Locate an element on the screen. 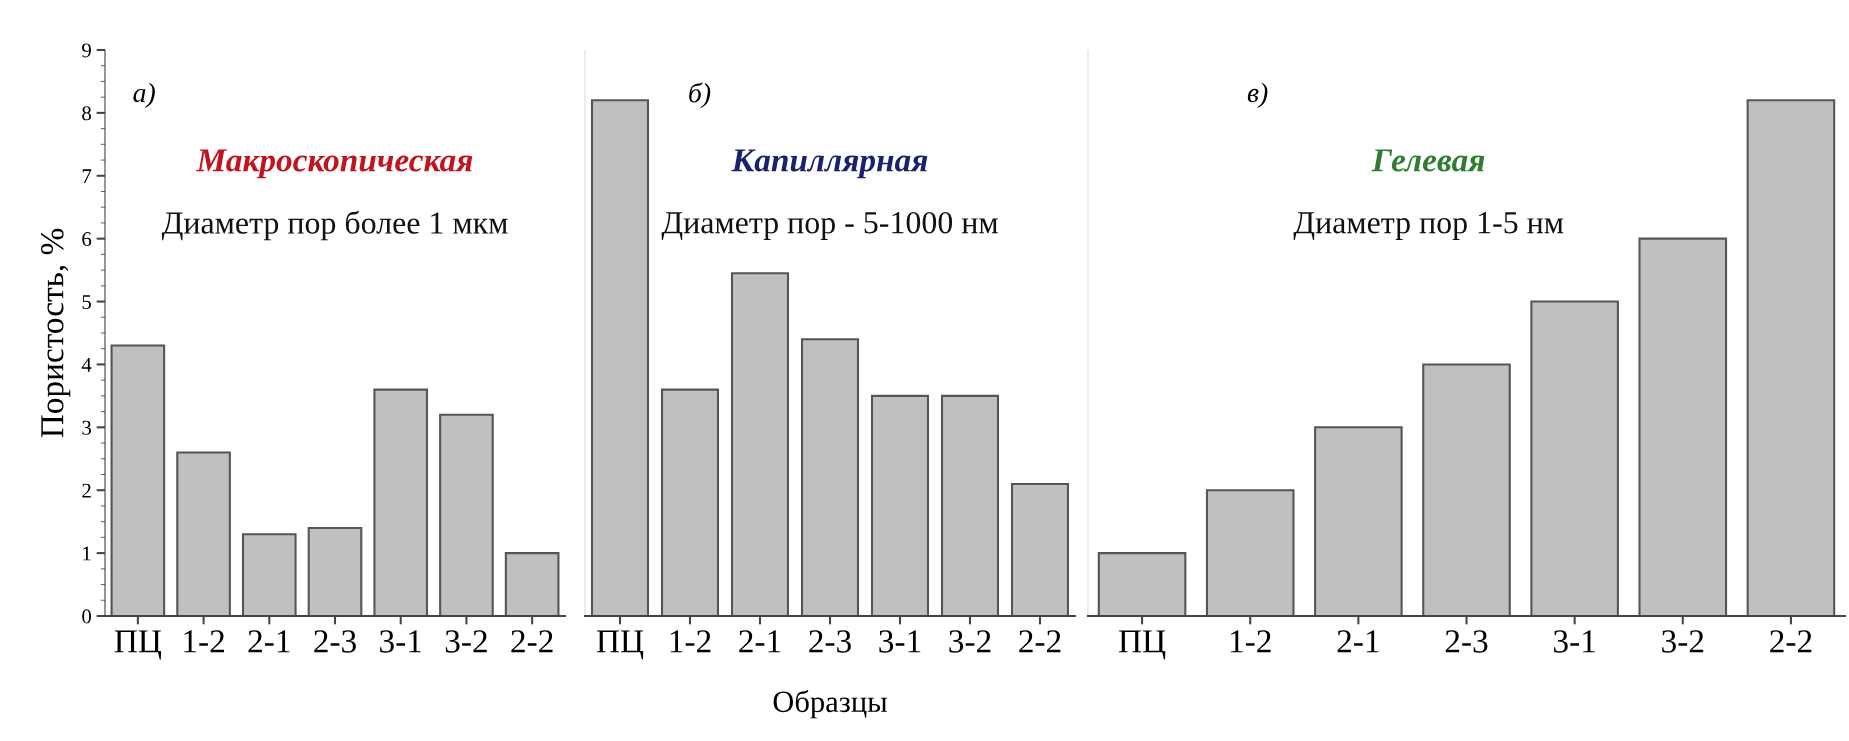 This screenshot has height=741, width=1849. annotation: а) is located at coordinates (144, 95).